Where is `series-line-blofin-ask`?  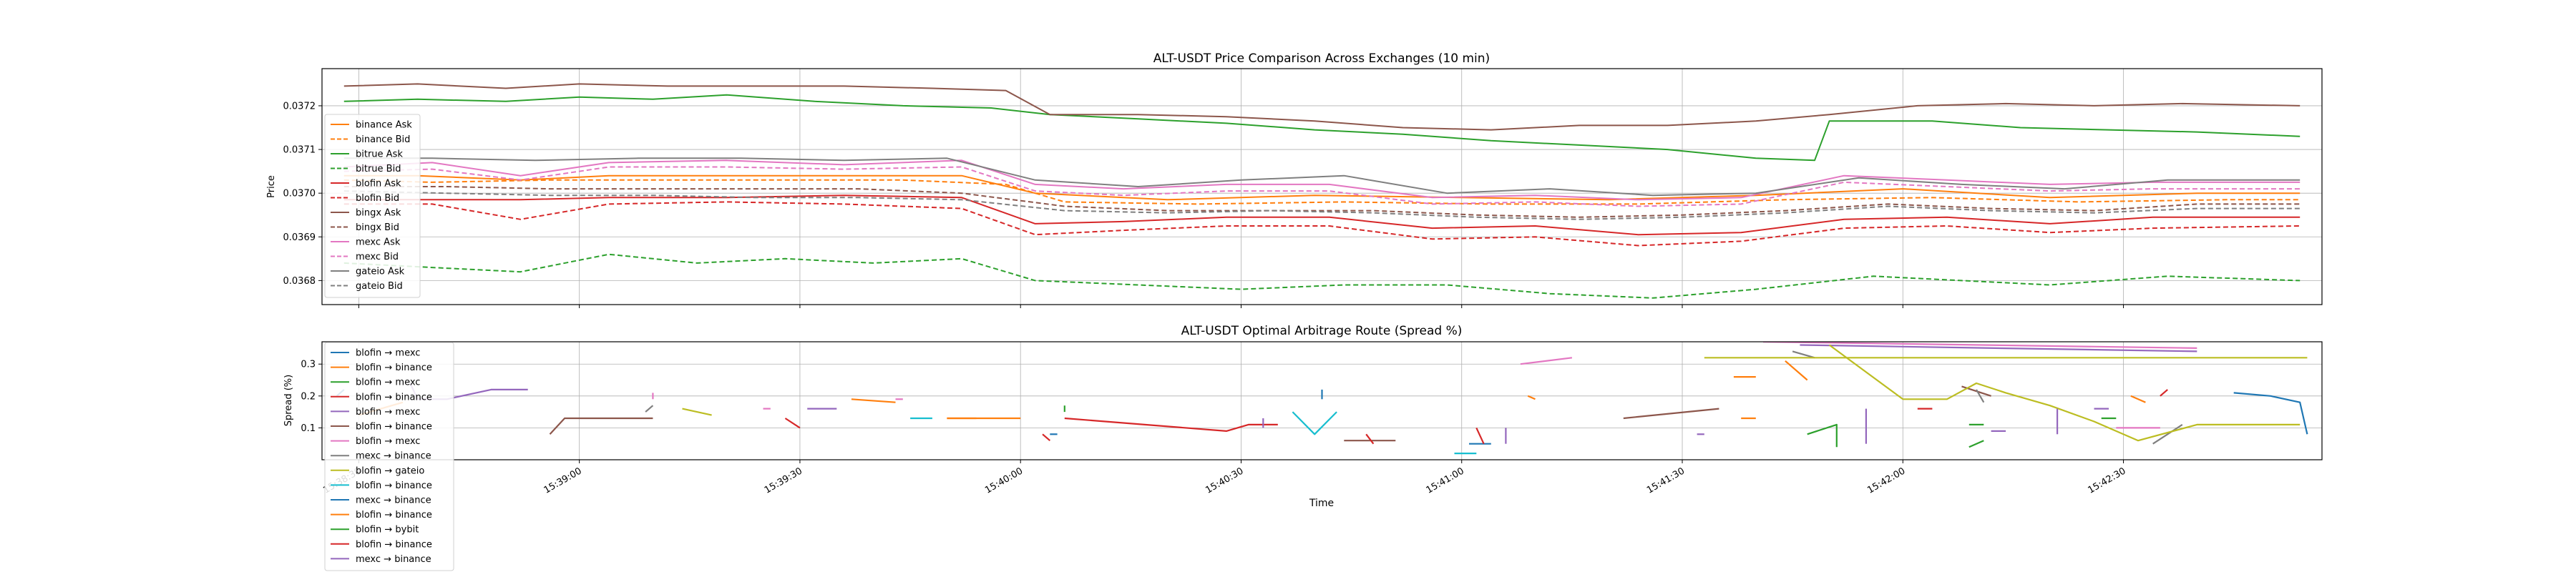 series-line-blofin-ask is located at coordinates (1322, 215).